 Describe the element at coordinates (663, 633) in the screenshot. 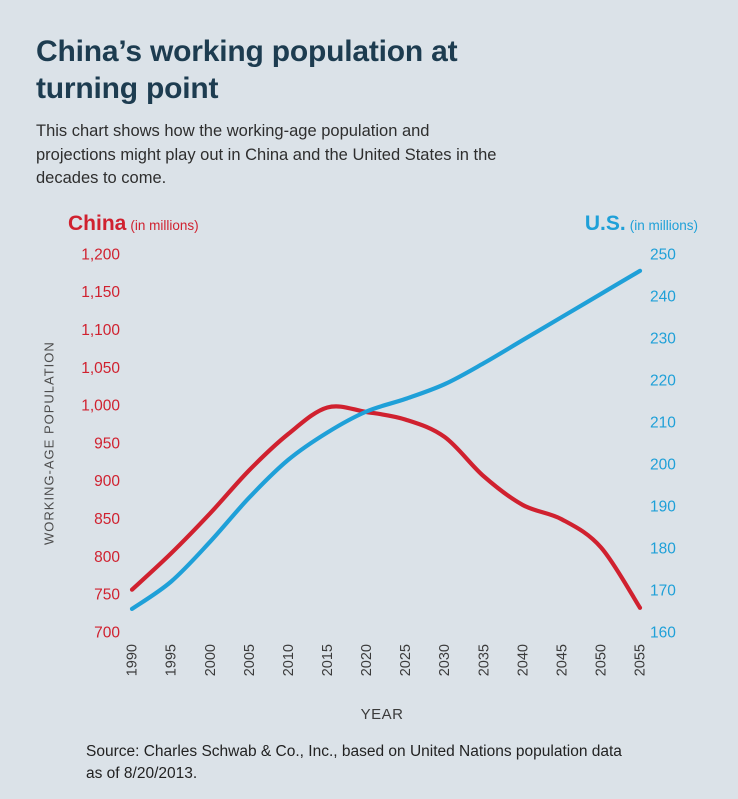

I see `right-axis-tick-label: 160` at that location.